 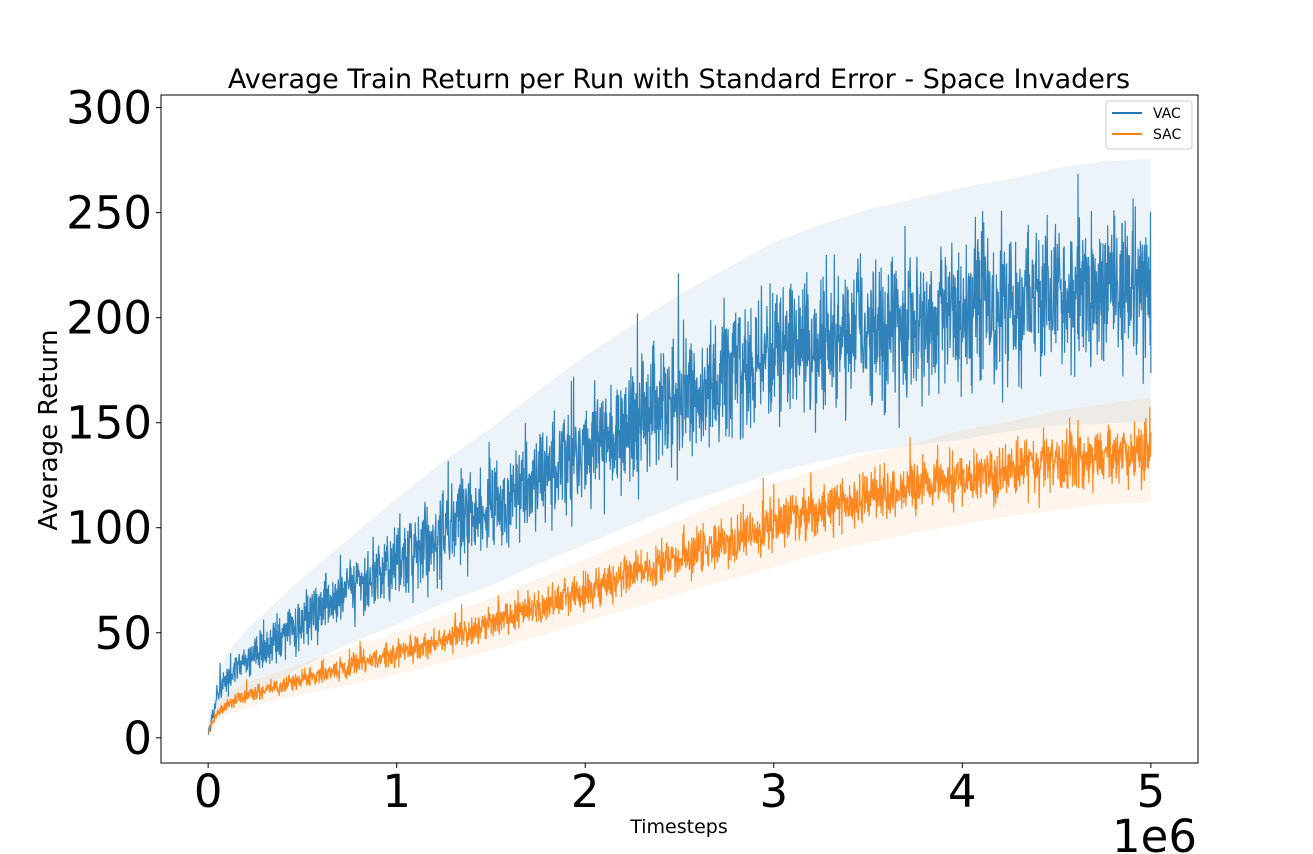 I want to click on legend-label-sac: SAC, so click(x=1167, y=135).